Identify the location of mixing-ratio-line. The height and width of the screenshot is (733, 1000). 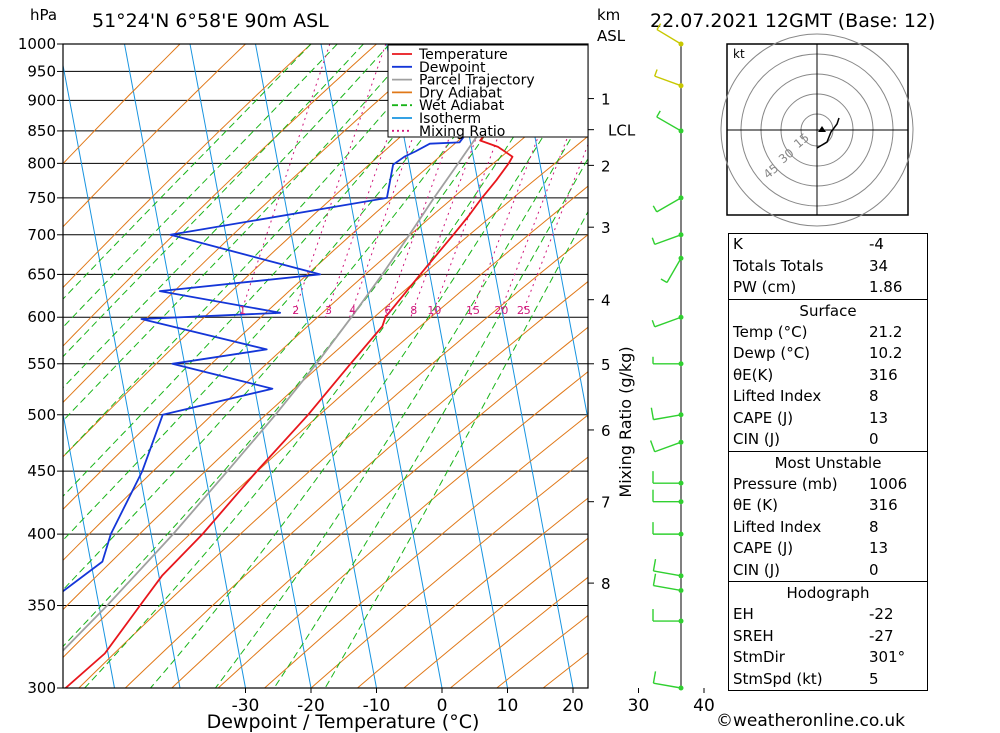
(339, 181).